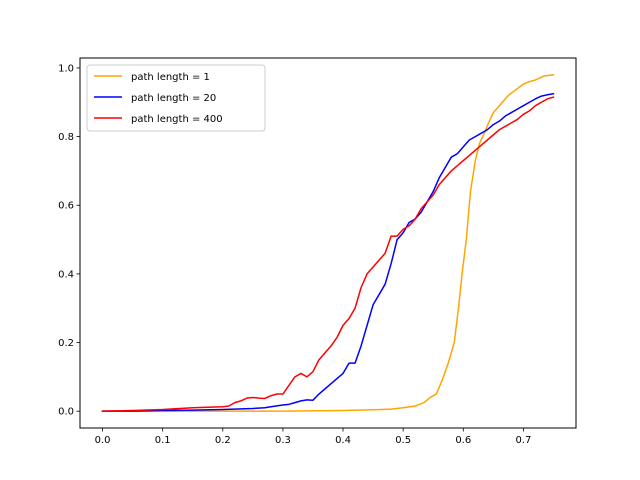 The width and height of the screenshot is (640, 480). I want to click on legend-label-2: path length = 20, so click(173, 98).